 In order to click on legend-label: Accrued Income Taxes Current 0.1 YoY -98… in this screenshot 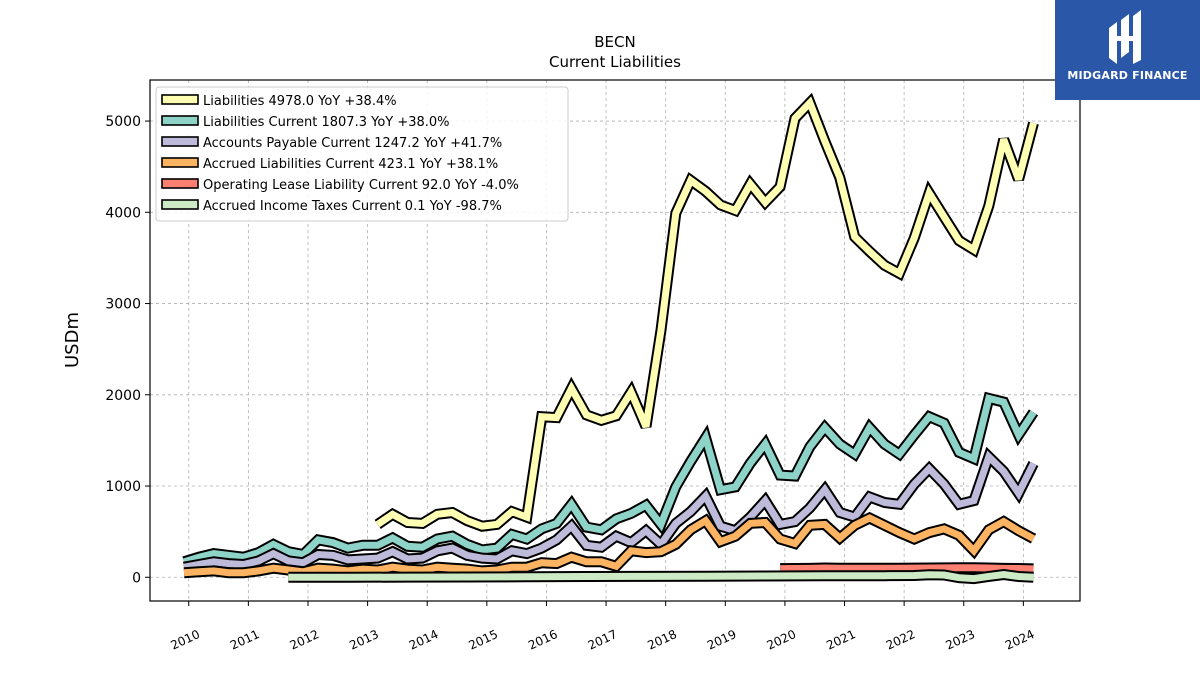, I will do `click(352, 206)`.